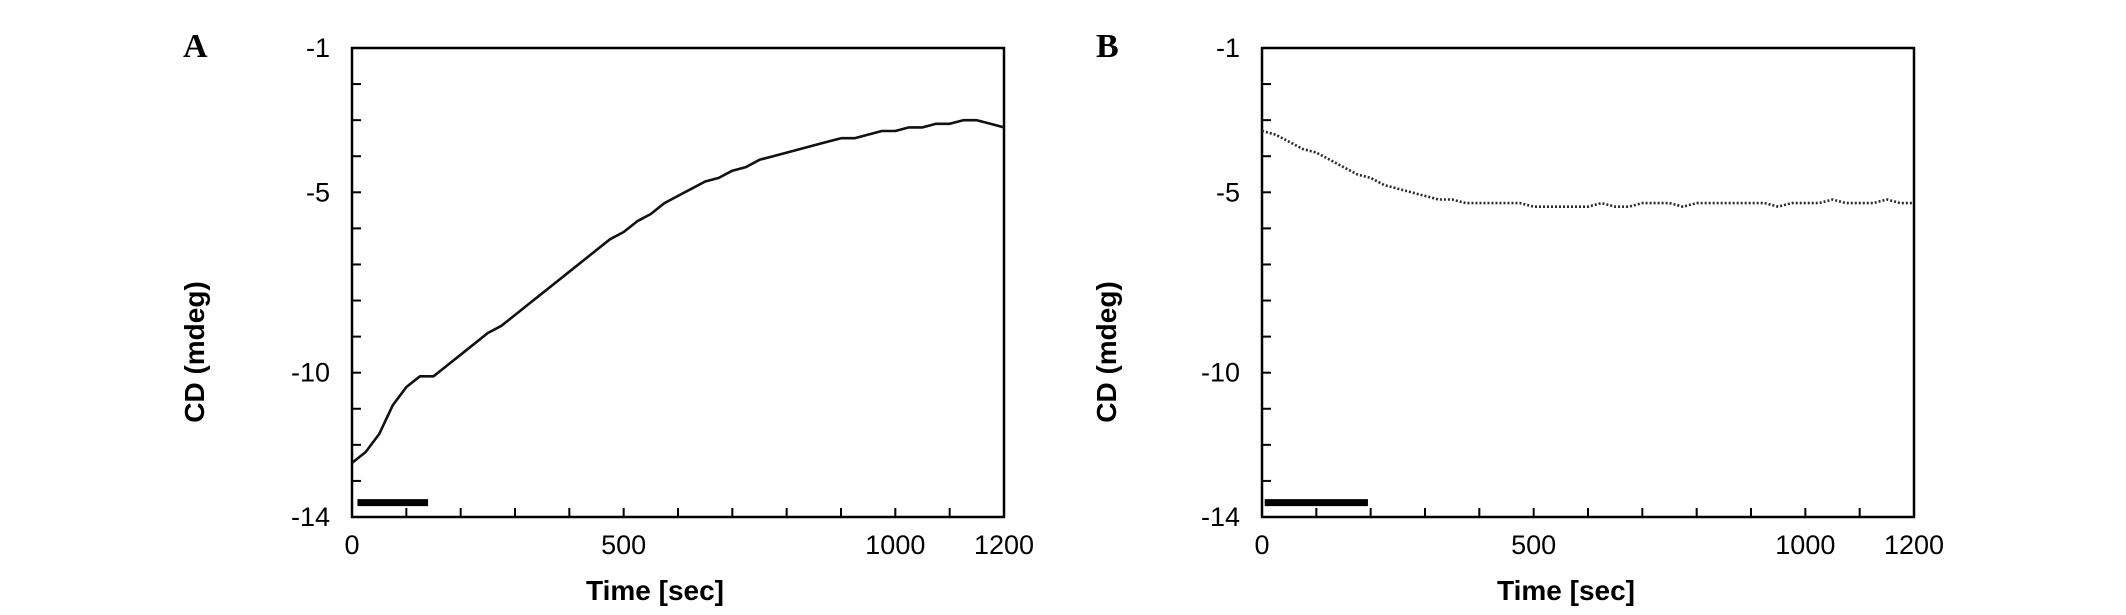 The width and height of the screenshot is (2126, 615). I want to click on x-axis-title-b: Time [sec], so click(1566, 590).